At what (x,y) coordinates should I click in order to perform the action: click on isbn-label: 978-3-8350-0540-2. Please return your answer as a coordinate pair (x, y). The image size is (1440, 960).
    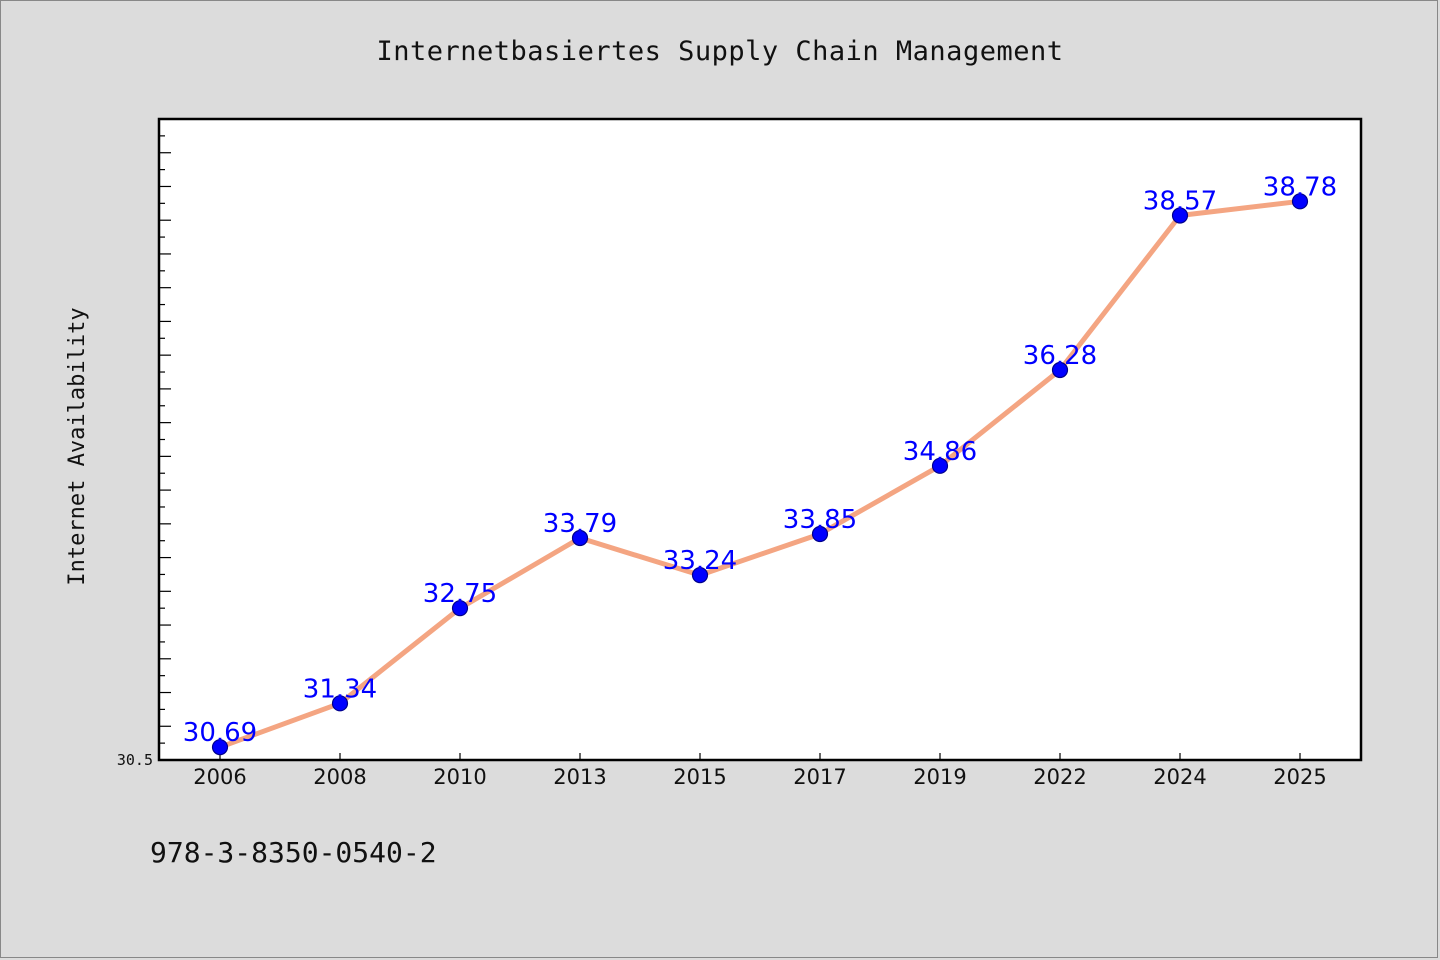
    Looking at the image, I should click on (293, 852).